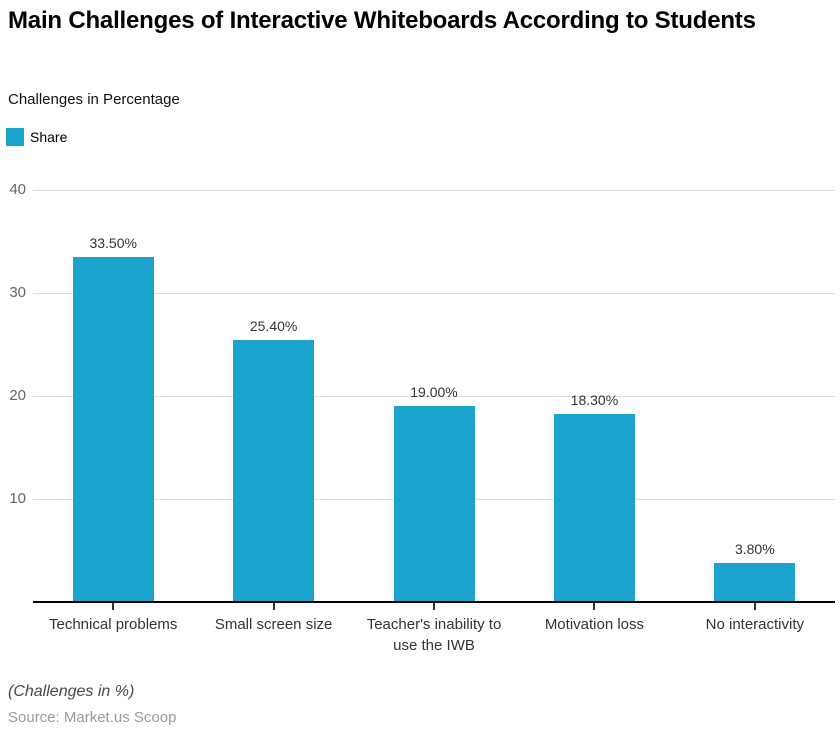  I want to click on bar-slot: 19.00%, so click(434, 396).